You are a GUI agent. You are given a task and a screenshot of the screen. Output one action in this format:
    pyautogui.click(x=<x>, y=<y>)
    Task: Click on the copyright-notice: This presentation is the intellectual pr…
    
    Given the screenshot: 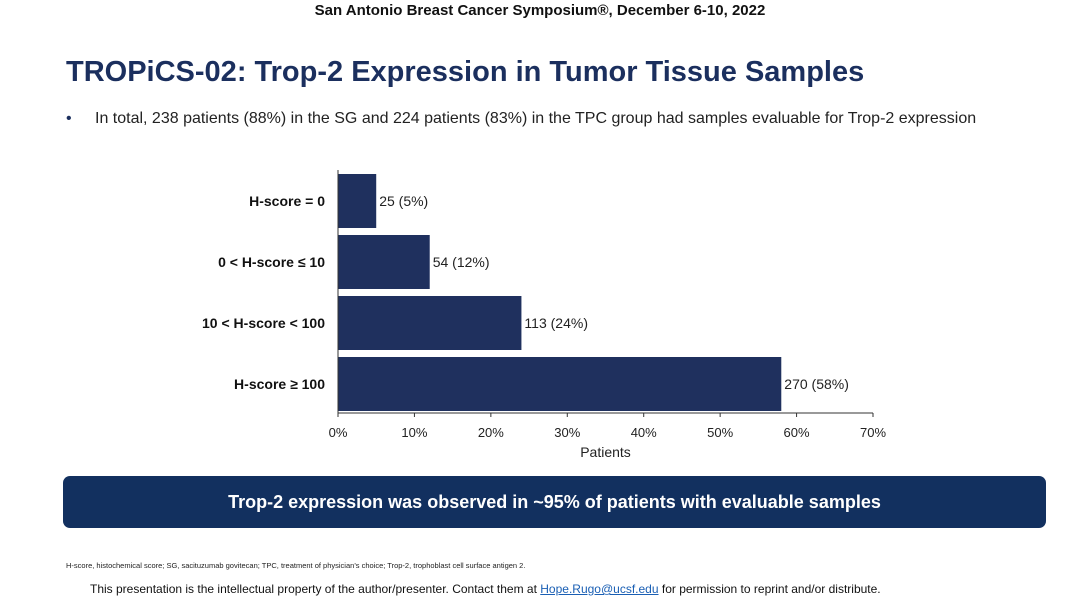 What is the action you would take?
    pyautogui.click(x=485, y=589)
    